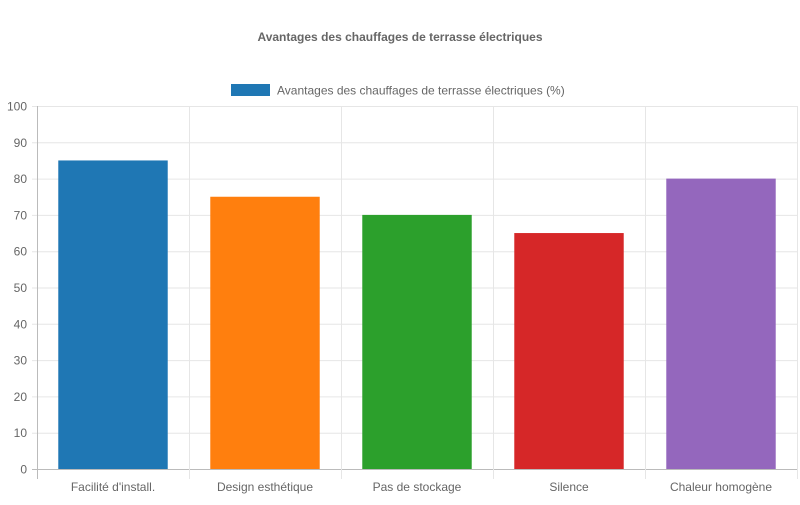  What do you see at coordinates (21, 433) in the screenshot?
I see `y-tick-label: 10` at bounding box center [21, 433].